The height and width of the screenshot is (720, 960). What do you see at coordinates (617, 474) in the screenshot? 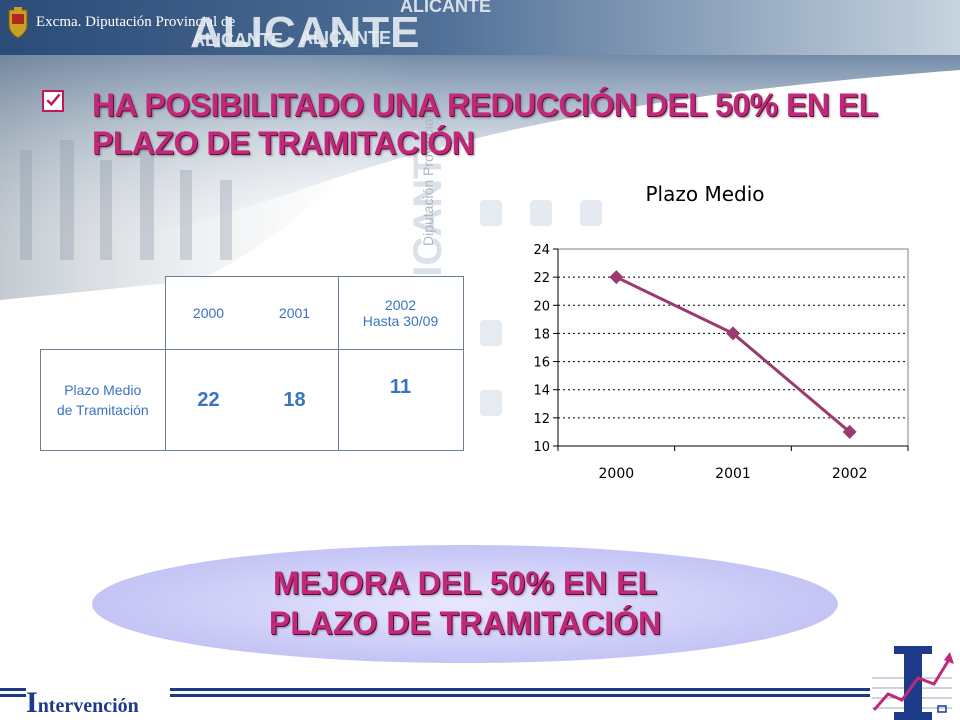
I see `x-tick-label: 2000` at bounding box center [617, 474].